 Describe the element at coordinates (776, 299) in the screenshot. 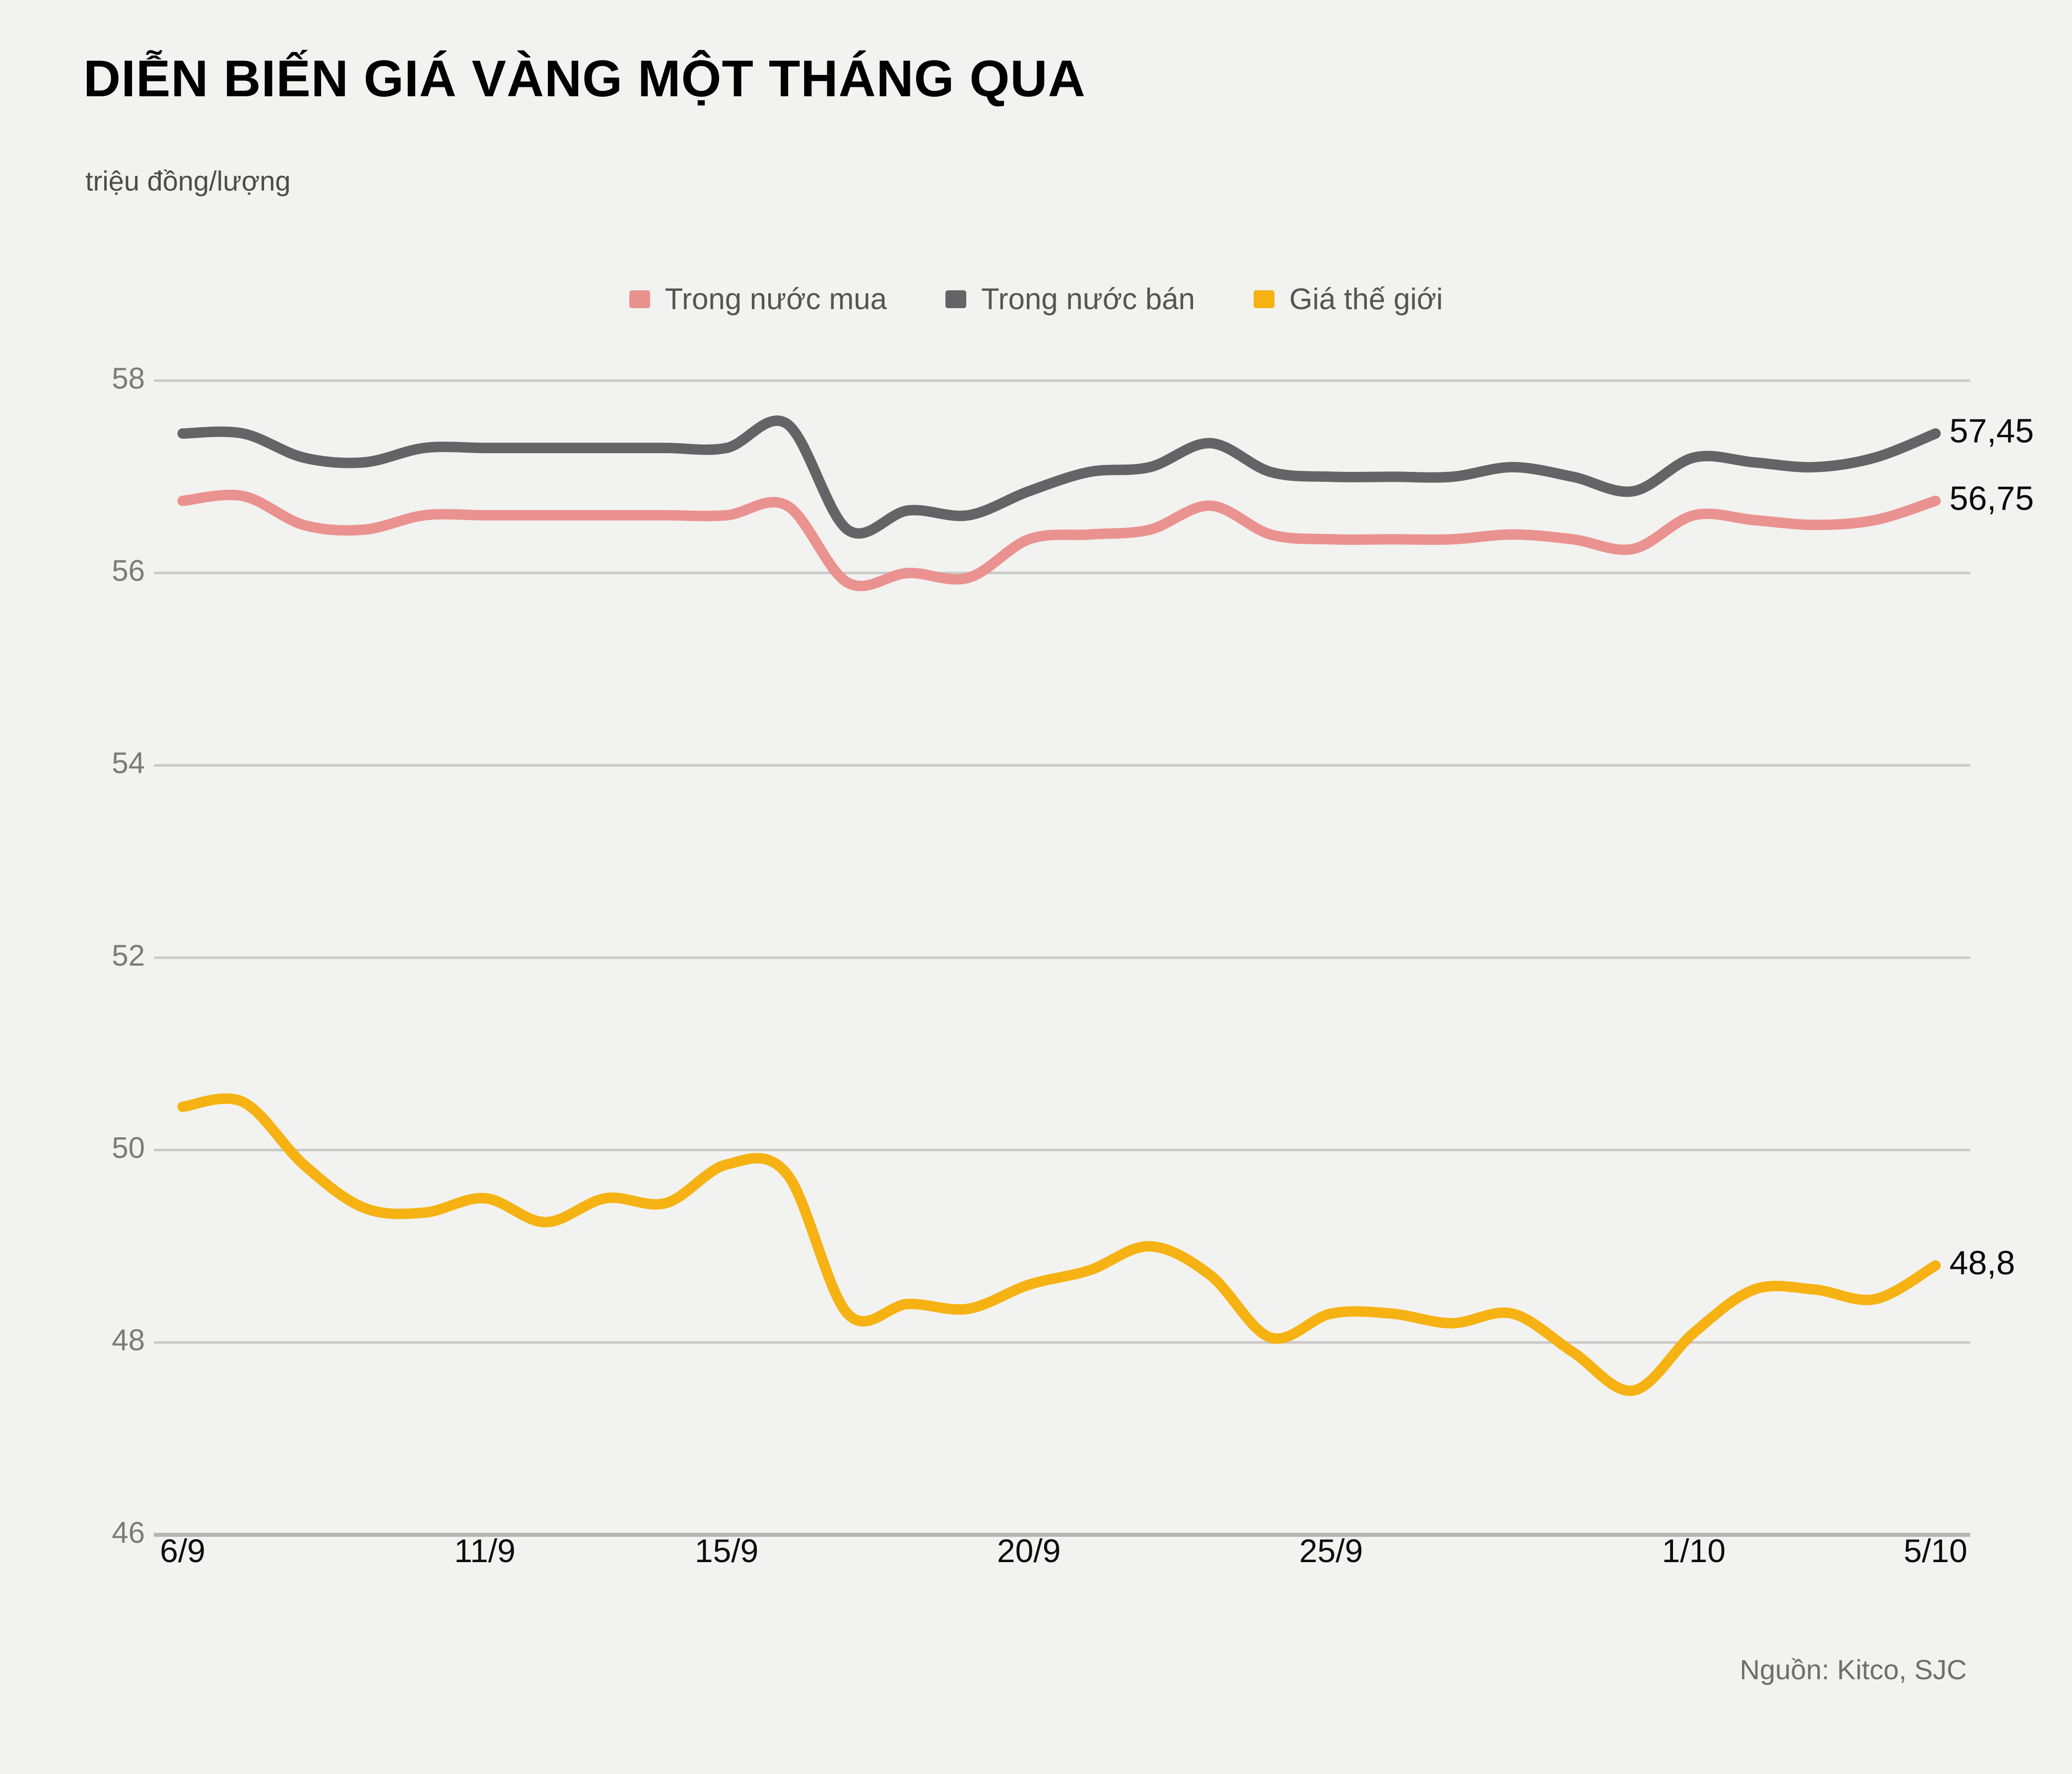

I see `legend-label-mua: Trong nước mua` at that location.